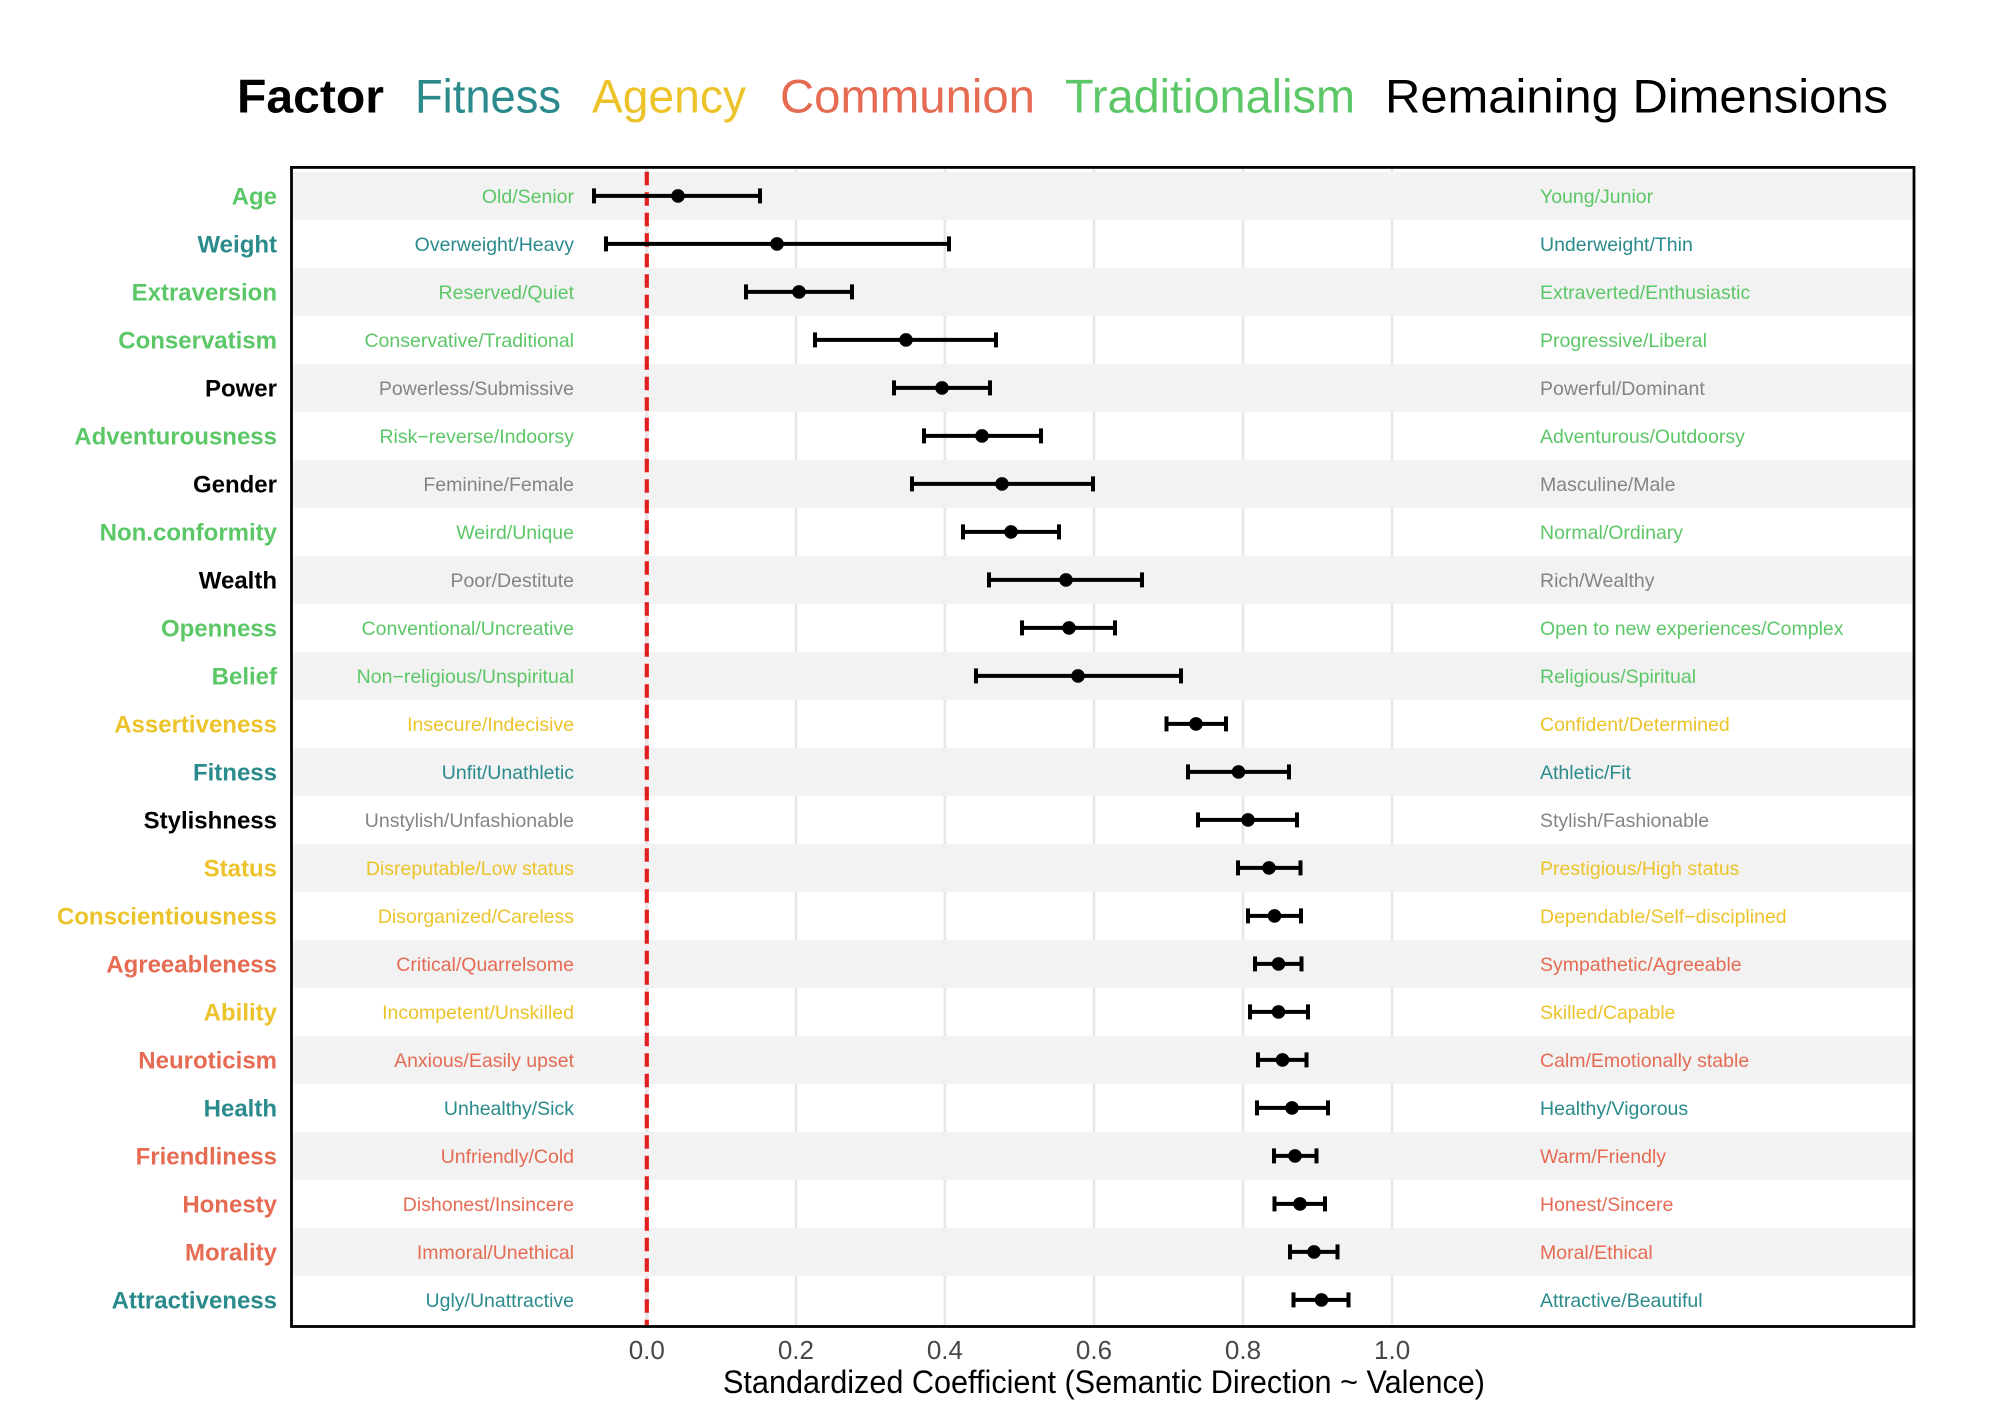 The height and width of the screenshot is (1410, 2000). What do you see at coordinates (1640, 869) in the screenshot?
I see `svg-text: Prestigious/High status` at bounding box center [1640, 869].